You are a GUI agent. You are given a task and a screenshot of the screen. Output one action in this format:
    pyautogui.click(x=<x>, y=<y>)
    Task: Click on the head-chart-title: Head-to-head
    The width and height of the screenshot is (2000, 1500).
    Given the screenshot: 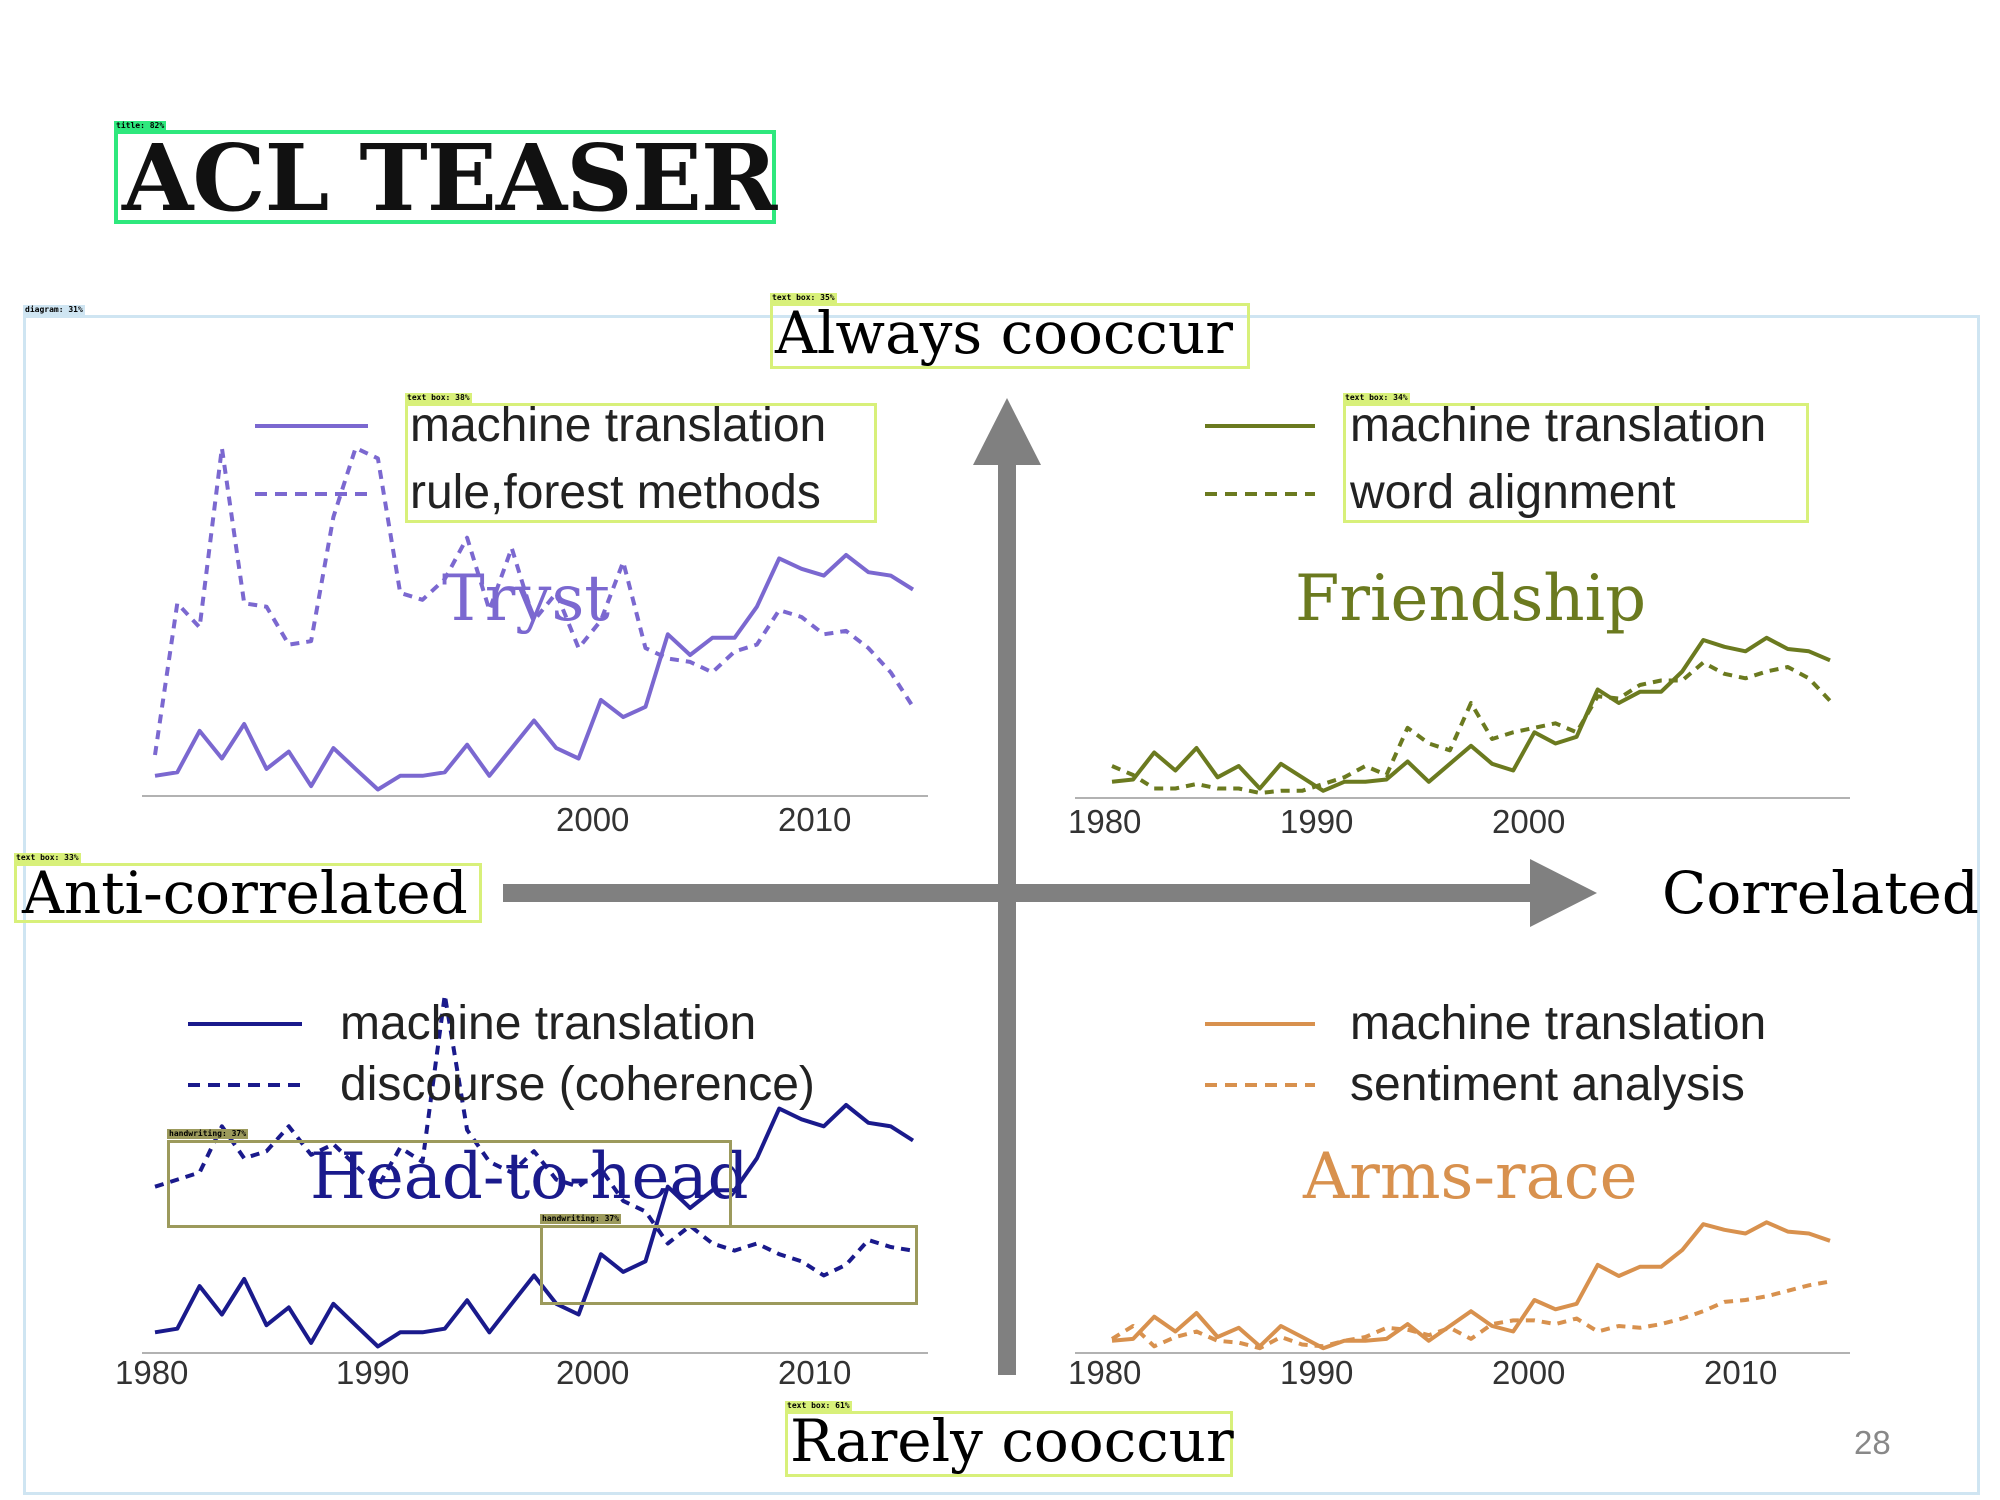 What is the action you would take?
    pyautogui.click(x=529, y=1177)
    